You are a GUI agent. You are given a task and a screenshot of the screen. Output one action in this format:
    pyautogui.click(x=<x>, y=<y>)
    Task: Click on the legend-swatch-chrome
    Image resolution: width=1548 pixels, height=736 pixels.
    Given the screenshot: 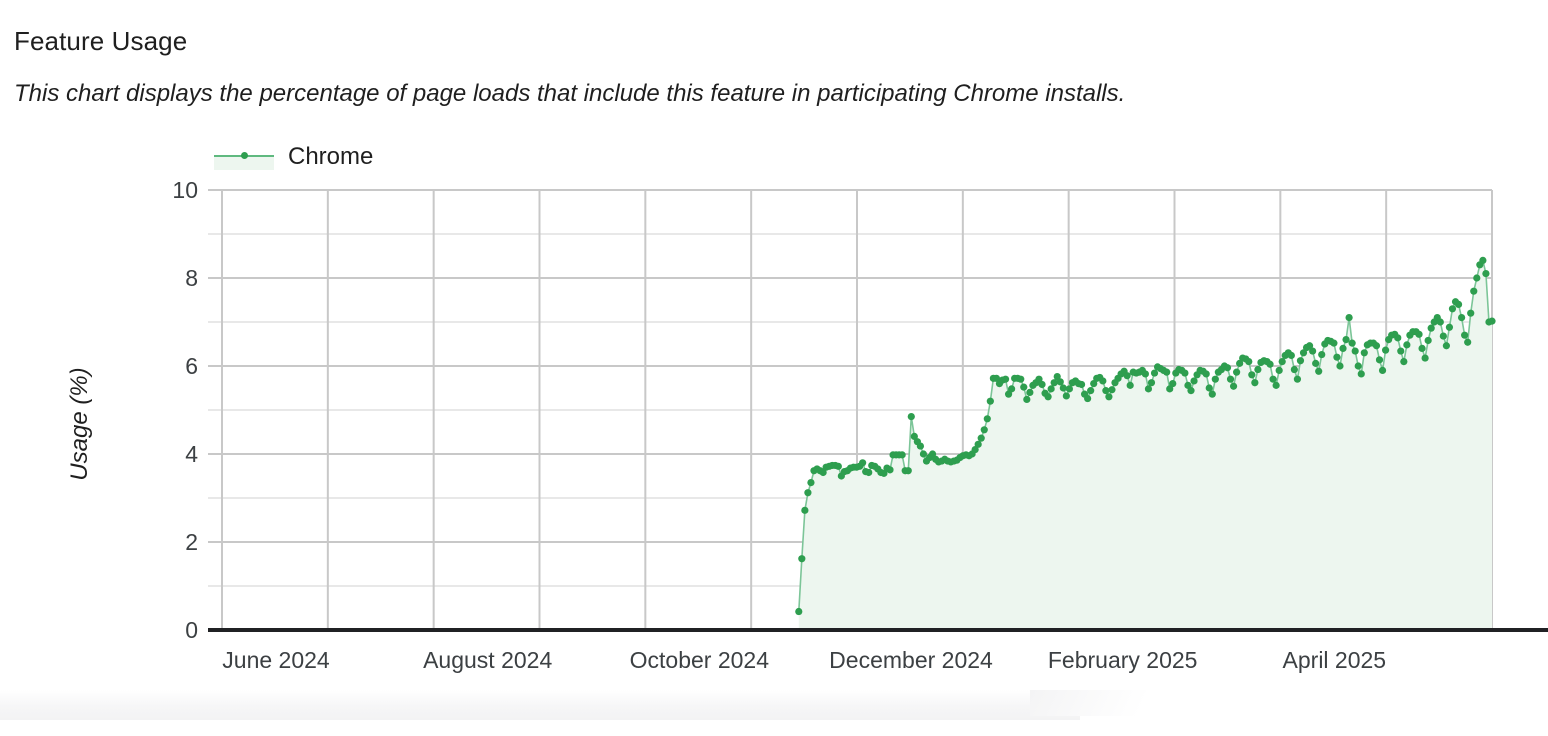 What is the action you would take?
    pyautogui.click(x=244, y=157)
    